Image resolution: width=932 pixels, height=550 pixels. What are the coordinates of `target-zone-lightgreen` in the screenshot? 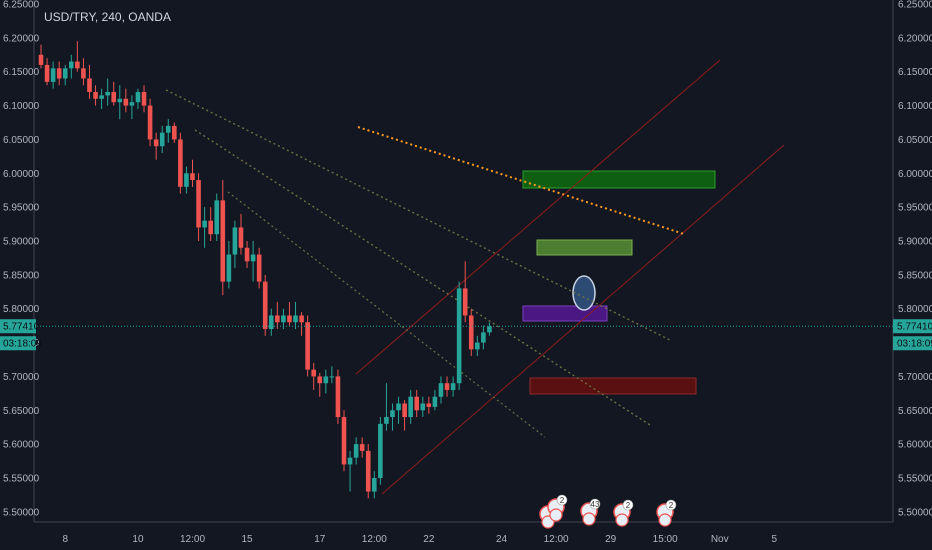 It's located at (584, 247).